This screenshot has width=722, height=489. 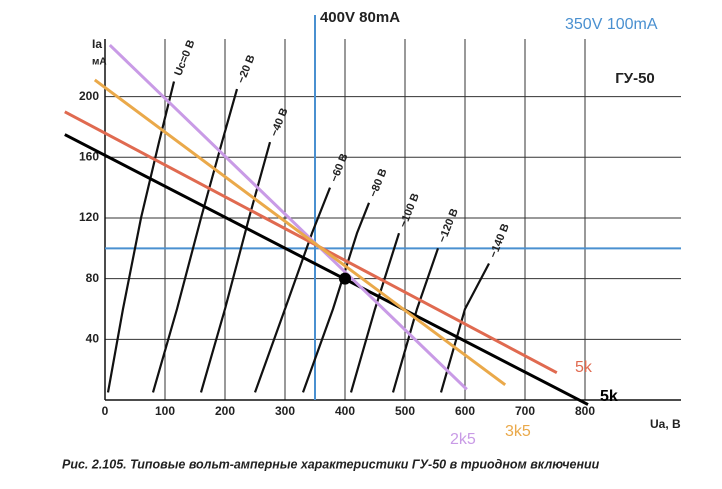 What do you see at coordinates (225, 411) in the screenshot?
I see `x-tick-label: 200` at bounding box center [225, 411].